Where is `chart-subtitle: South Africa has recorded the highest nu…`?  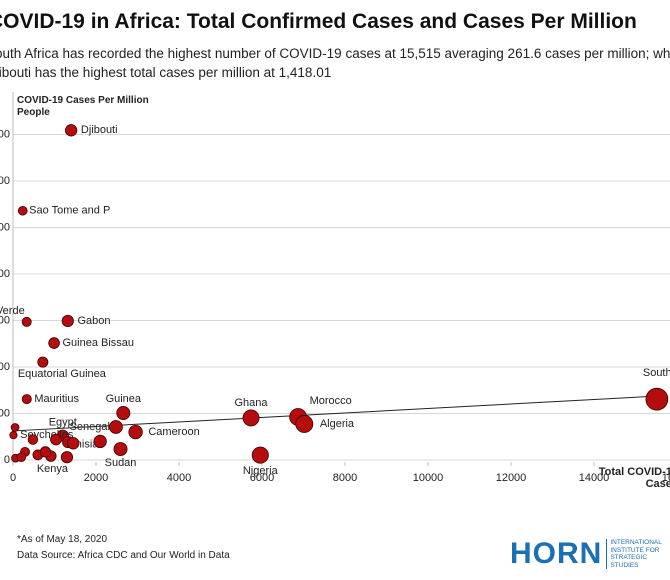
chart-subtitle: South Africa has recorded the highest nu… is located at coordinates (335, 63).